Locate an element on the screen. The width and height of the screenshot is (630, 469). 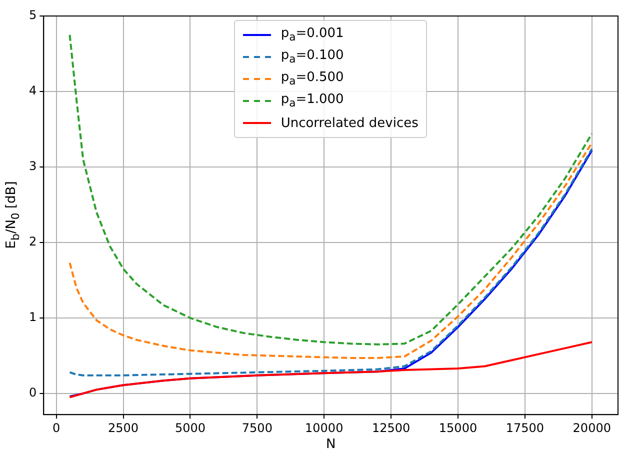
legend-label: p$_{a}$=1.000 is located at coordinates (312, 101).